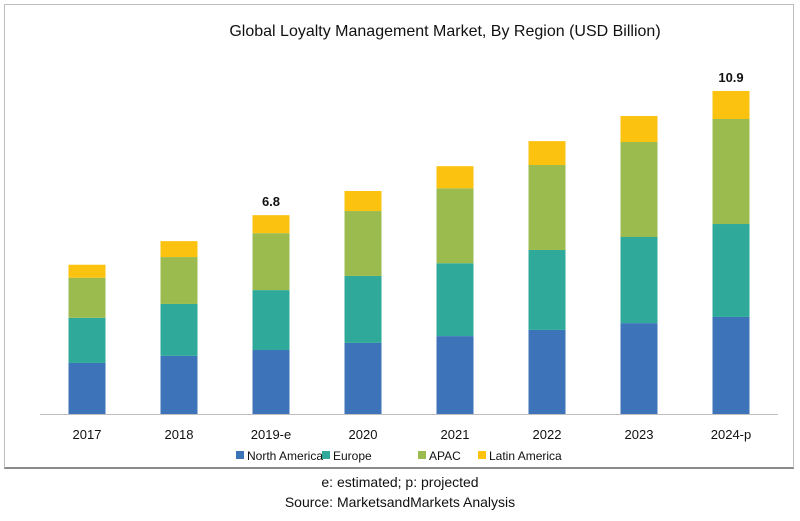 The image size is (800, 521). What do you see at coordinates (179, 384) in the screenshot?
I see `bar-north-america-2018` at bounding box center [179, 384].